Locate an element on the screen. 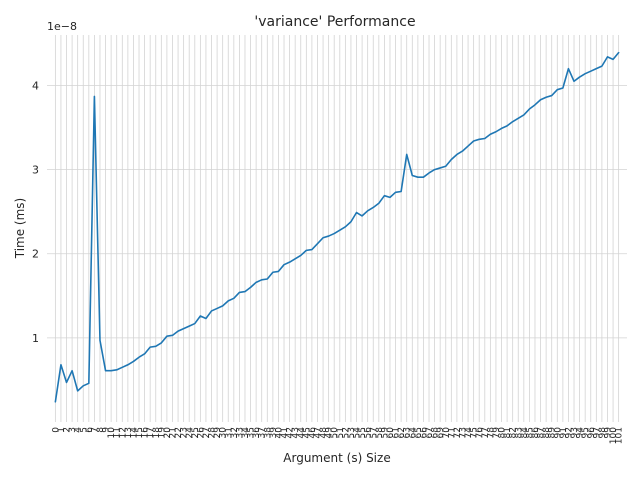  x-tick-label-38: 38 is located at coordinates (268, 433).